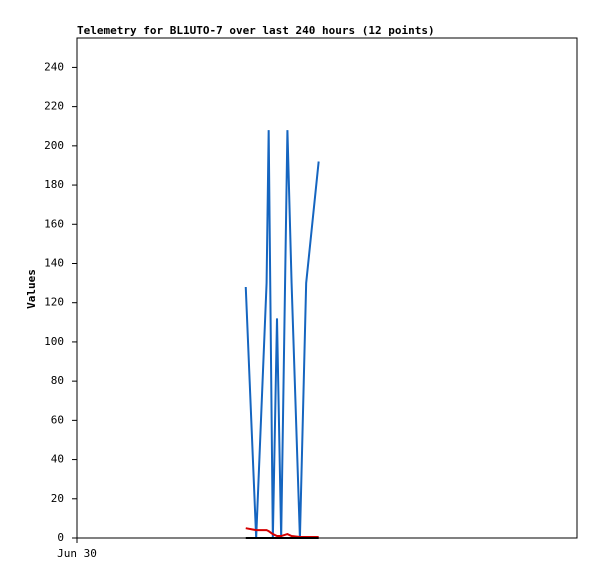 This screenshot has width=597, height=579. Describe the element at coordinates (282, 334) in the screenshot. I see `series-line` at that location.